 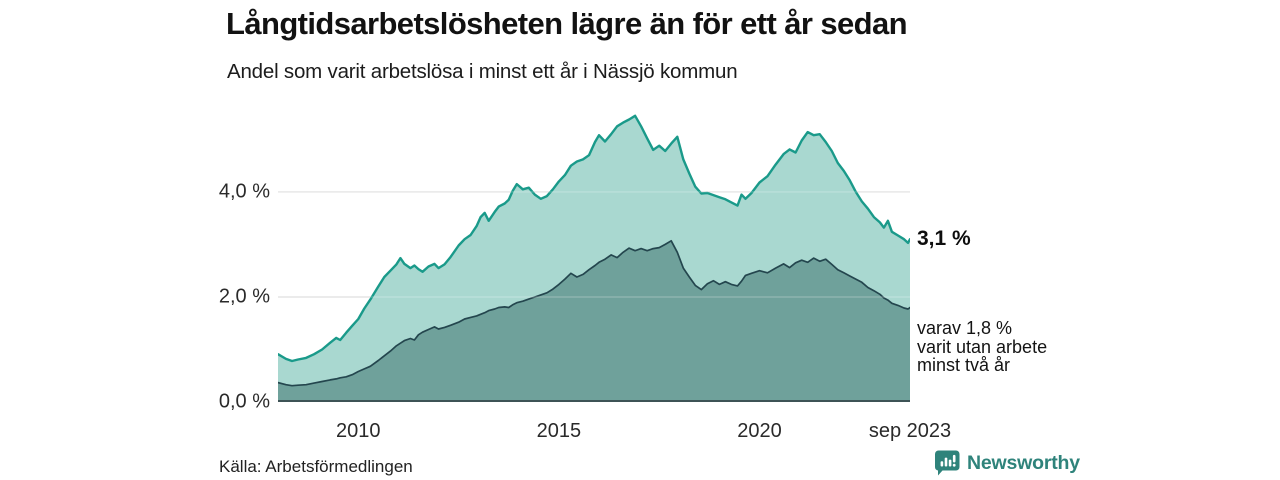 I want to click on end-label-total: 3,1 %, so click(x=944, y=238).